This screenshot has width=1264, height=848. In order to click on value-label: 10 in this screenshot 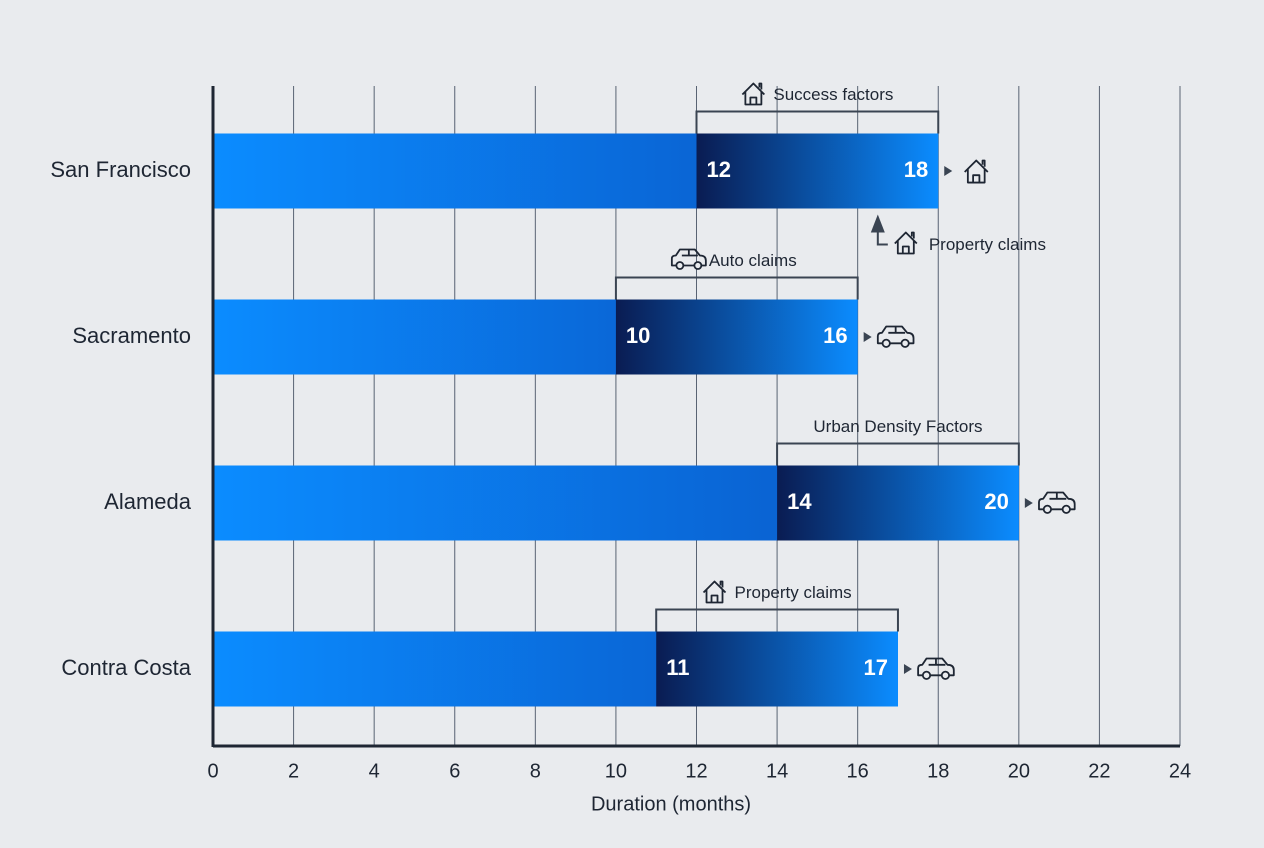, I will do `click(638, 335)`.